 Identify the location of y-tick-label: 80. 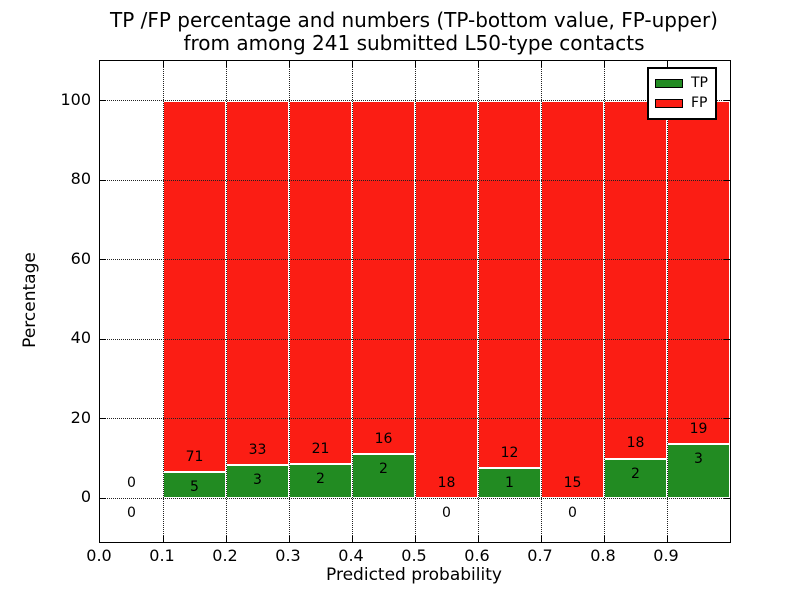
(80, 179).